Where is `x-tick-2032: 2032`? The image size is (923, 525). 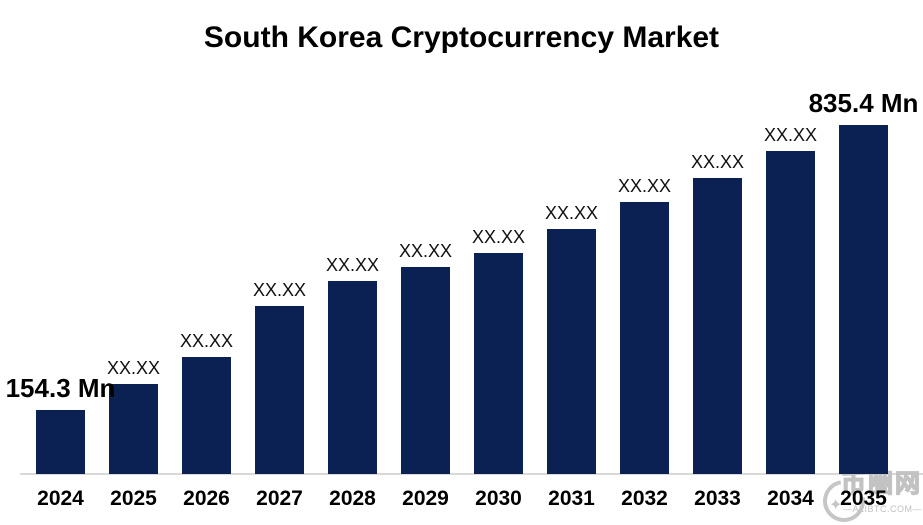 x-tick-2032: 2032 is located at coordinates (644, 498).